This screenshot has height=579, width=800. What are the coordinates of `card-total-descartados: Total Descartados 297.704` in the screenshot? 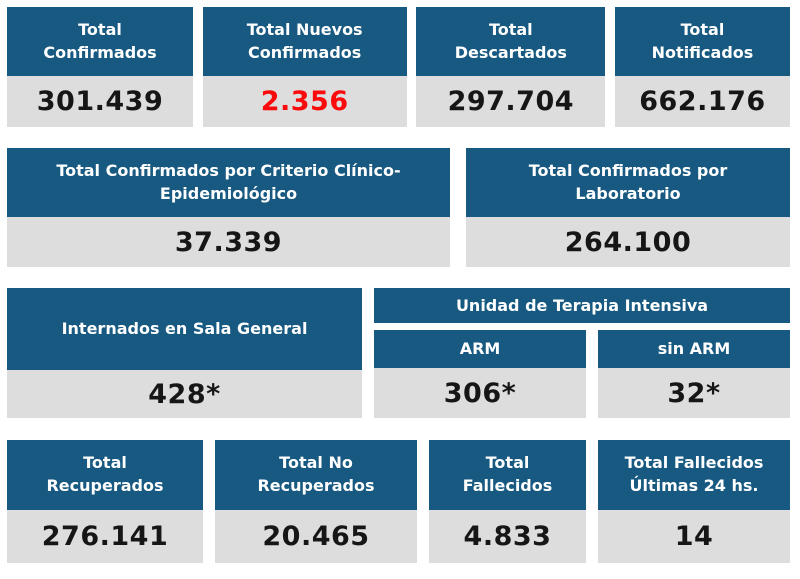 It's located at (511, 67).